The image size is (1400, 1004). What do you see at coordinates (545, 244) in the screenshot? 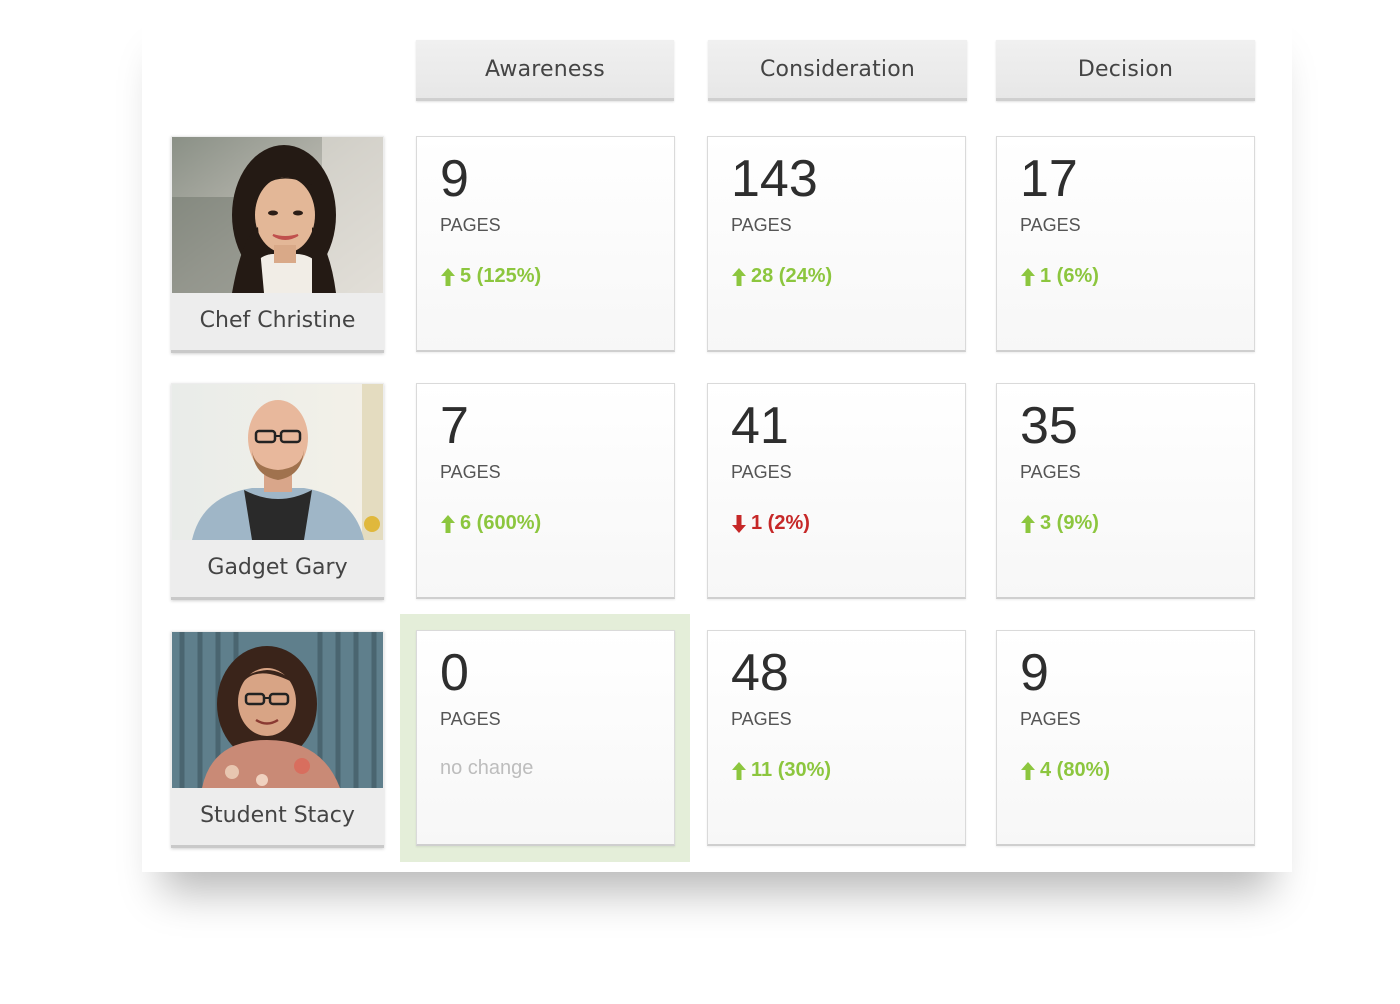
I see `metric-cell-christine-awareness: 9 PAGES 5 (125%)` at bounding box center [545, 244].